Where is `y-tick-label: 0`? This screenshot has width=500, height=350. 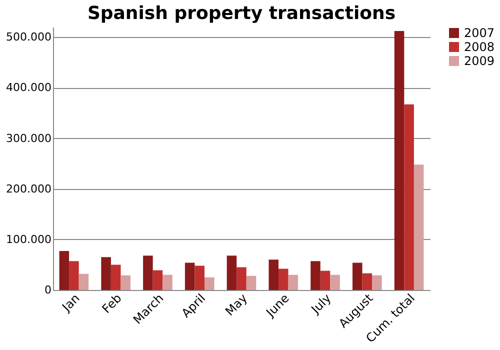 y-tick-label: 0 is located at coordinates (48, 290).